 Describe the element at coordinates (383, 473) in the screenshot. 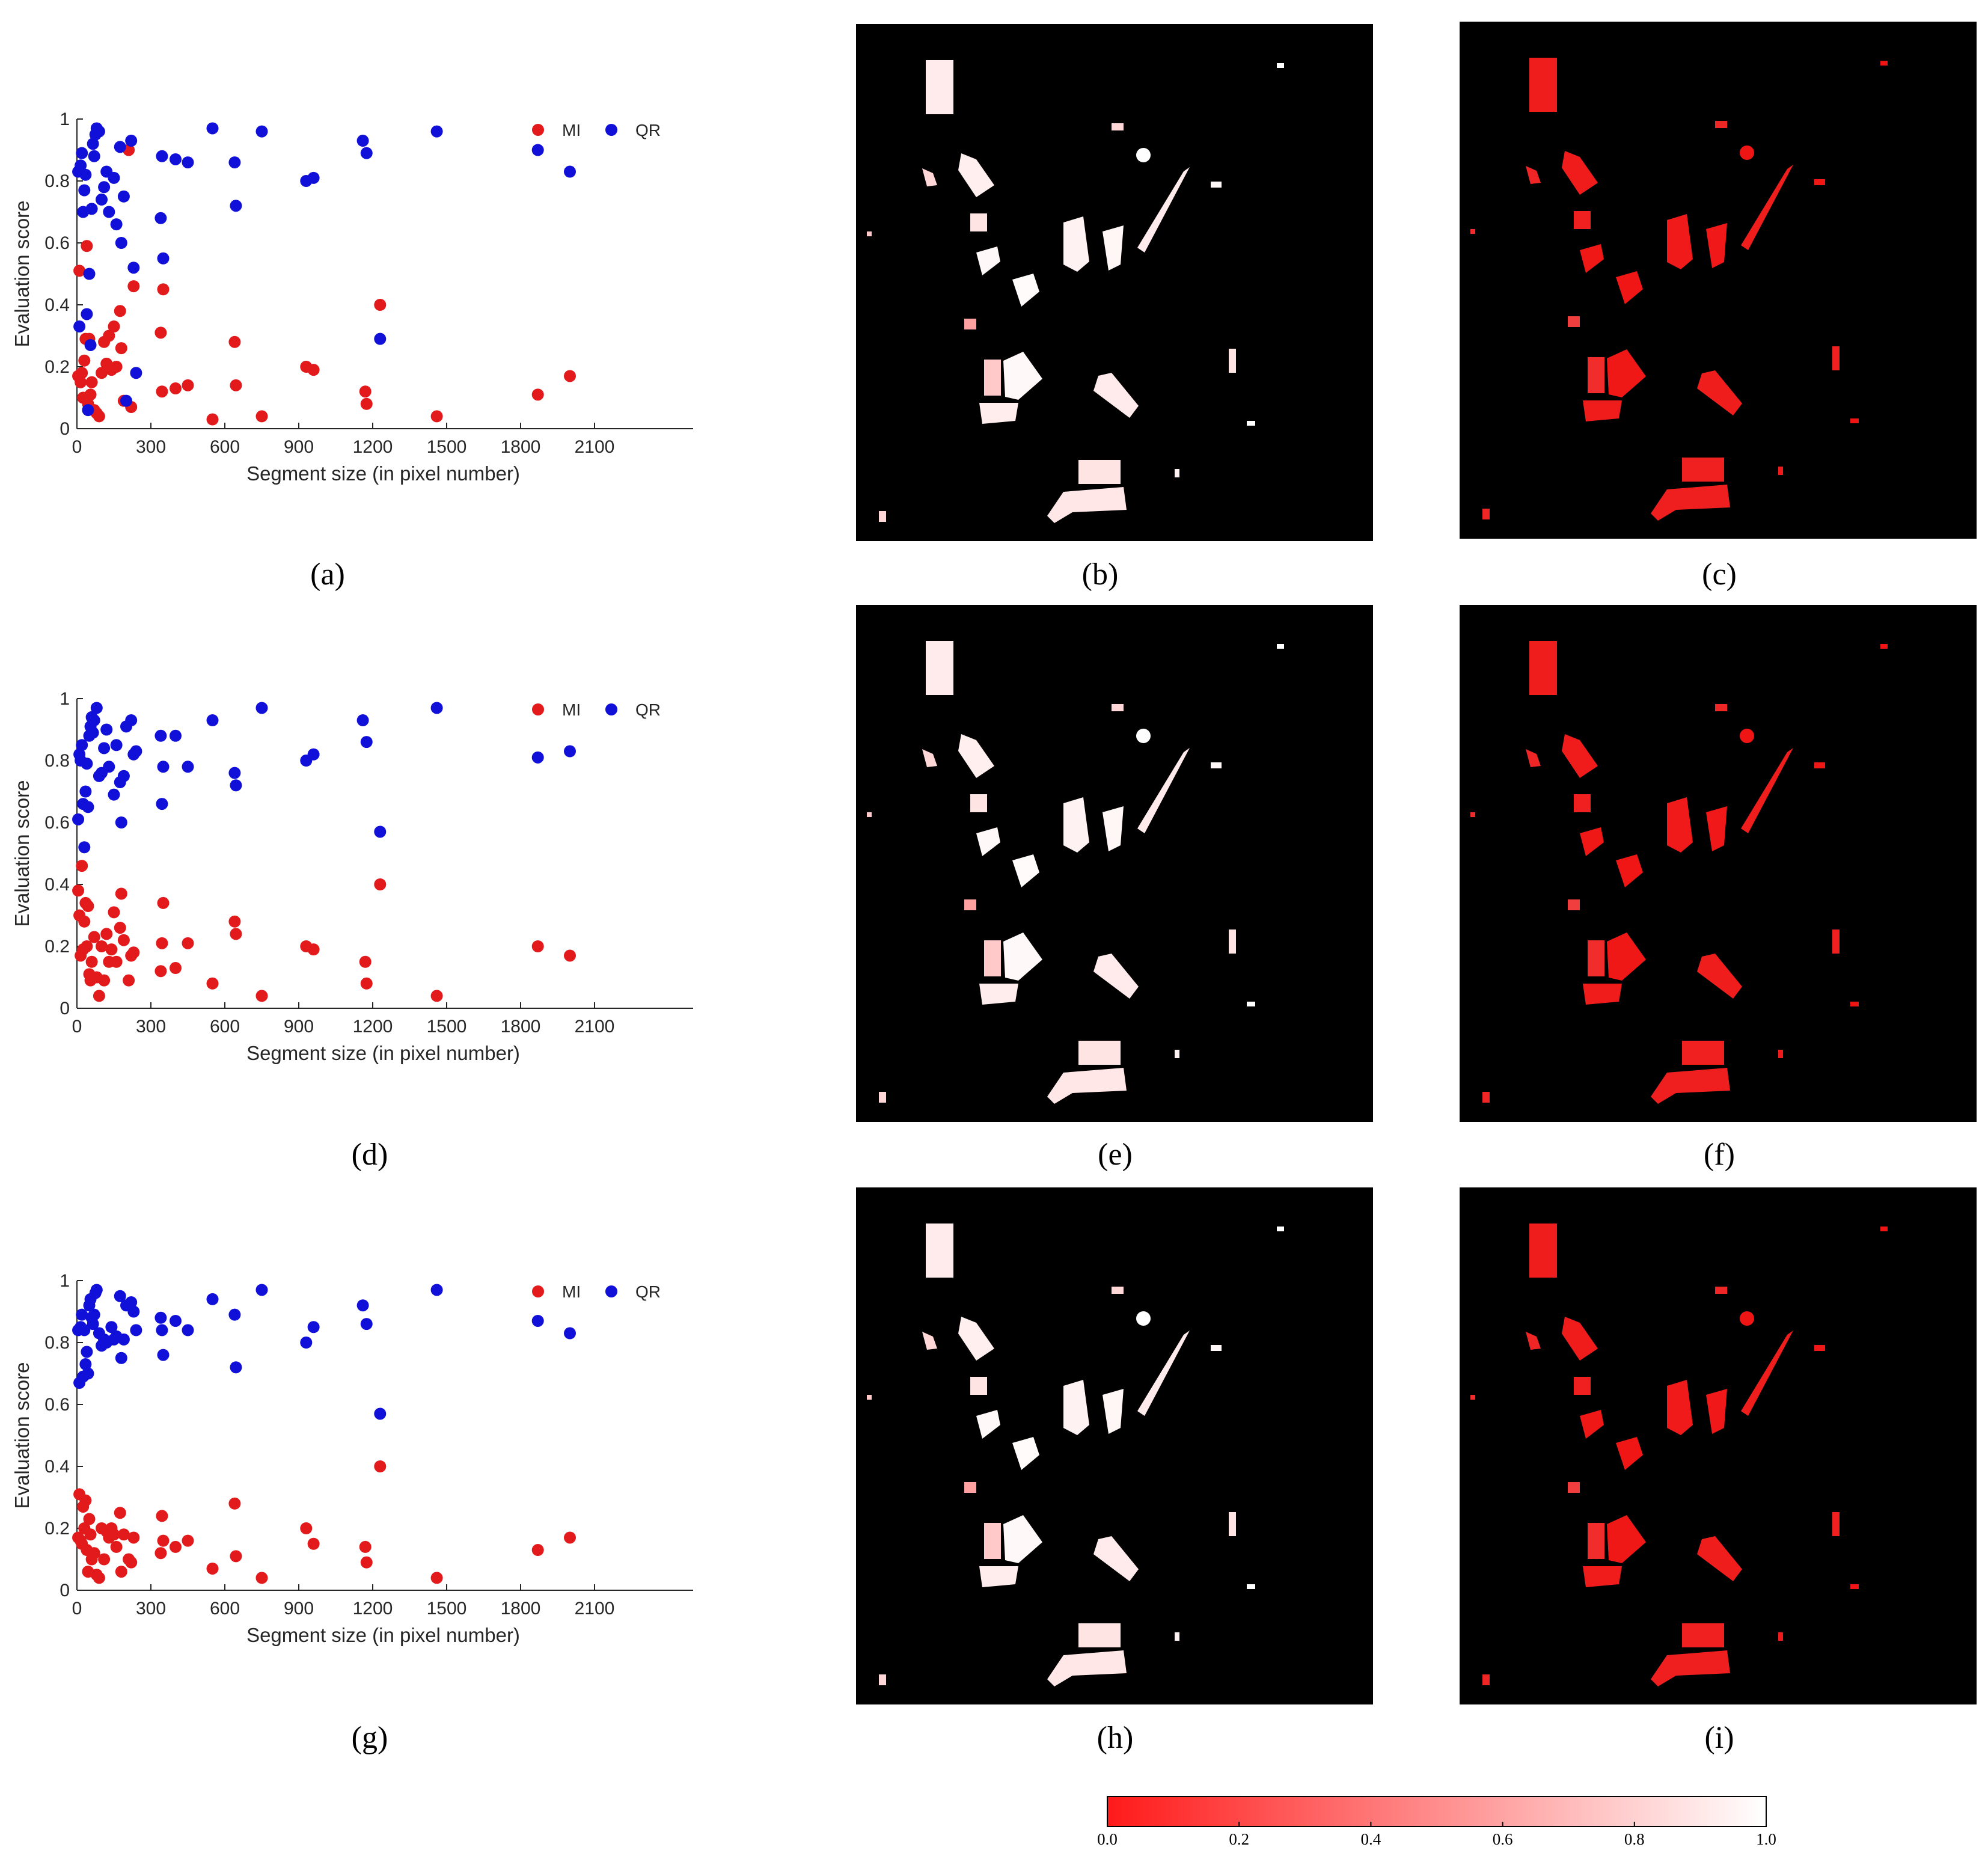

I see `x-axis-label: Segment size (in pixel number)` at that location.